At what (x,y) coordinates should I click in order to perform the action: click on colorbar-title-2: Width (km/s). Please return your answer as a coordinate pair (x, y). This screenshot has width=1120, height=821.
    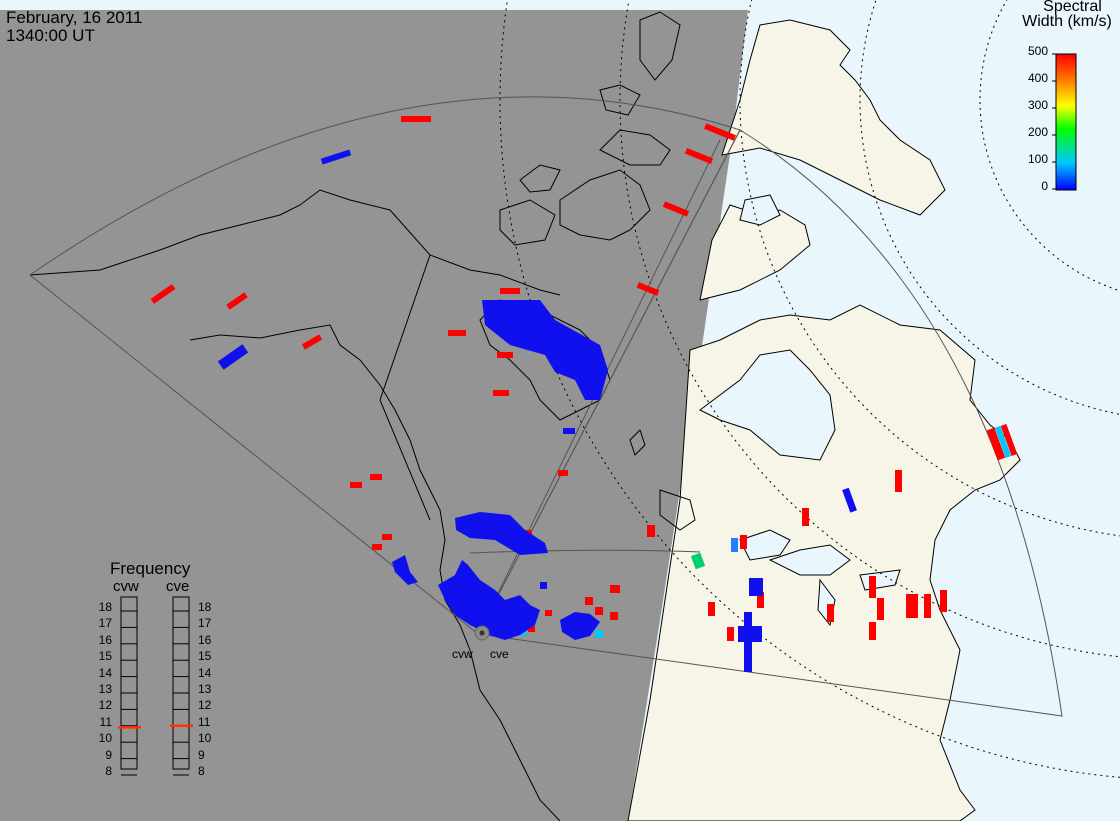
    Looking at the image, I should click on (1067, 21).